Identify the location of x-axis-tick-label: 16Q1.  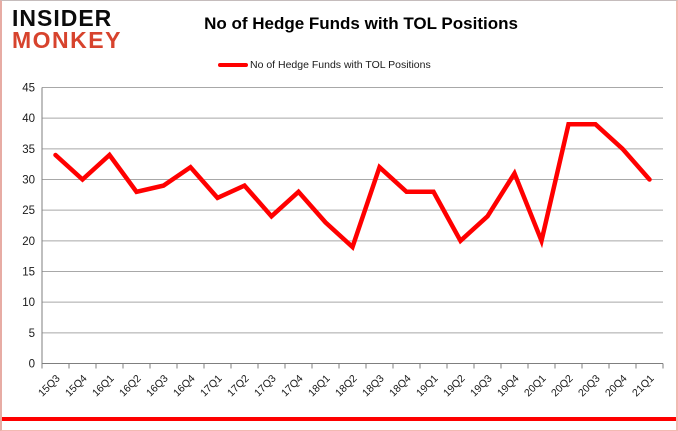
(103, 386).